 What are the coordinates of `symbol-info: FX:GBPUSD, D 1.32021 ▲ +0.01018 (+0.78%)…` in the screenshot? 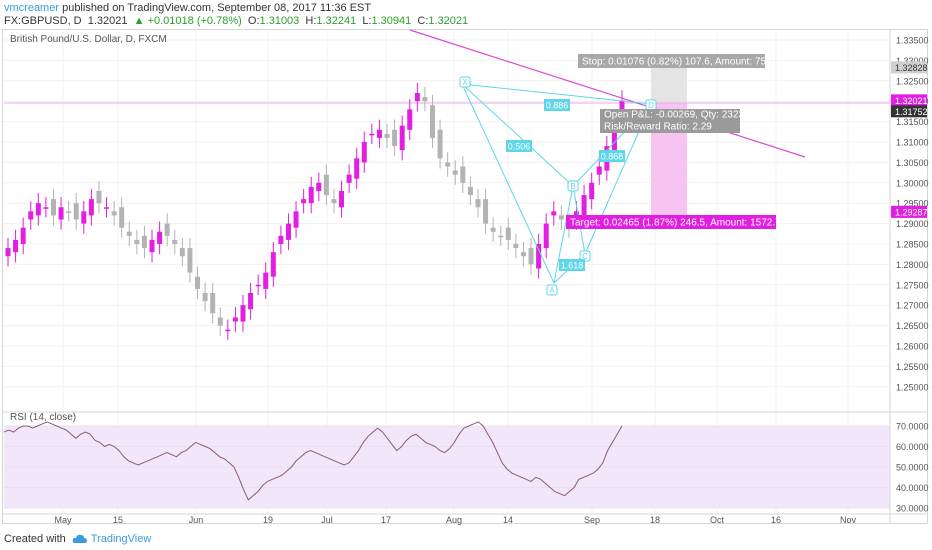 It's located at (236, 21).